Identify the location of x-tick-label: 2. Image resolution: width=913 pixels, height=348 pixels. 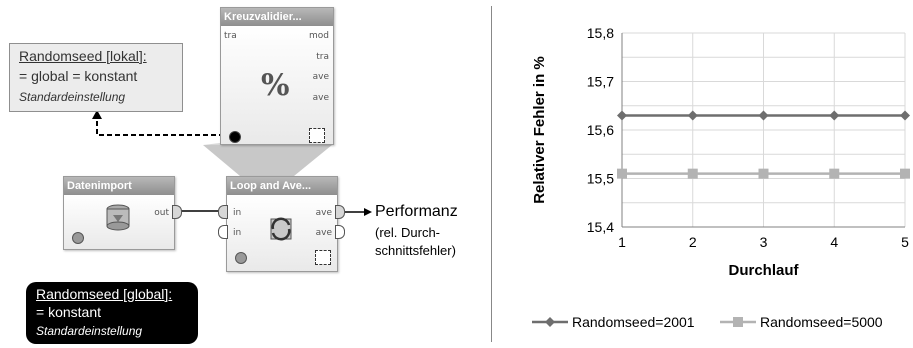
(693, 242).